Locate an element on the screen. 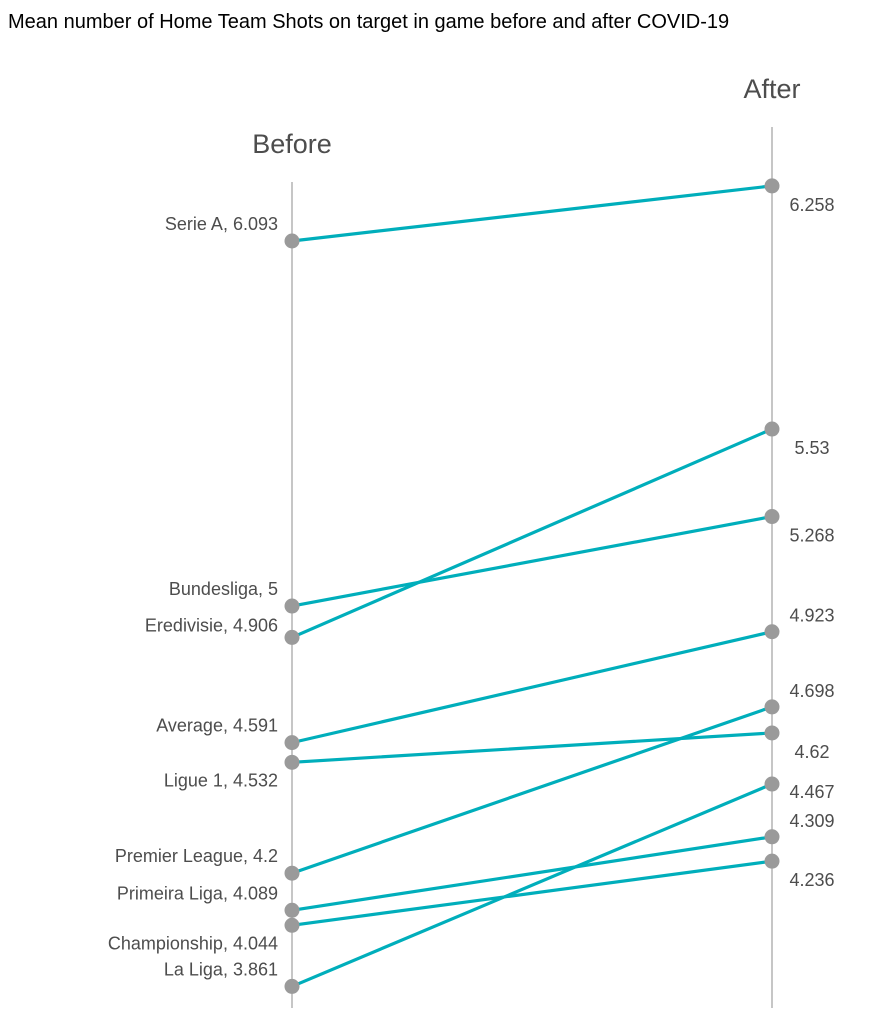  before-label-ligue-1: Ligue 1, 4.532 is located at coordinates (221, 780).